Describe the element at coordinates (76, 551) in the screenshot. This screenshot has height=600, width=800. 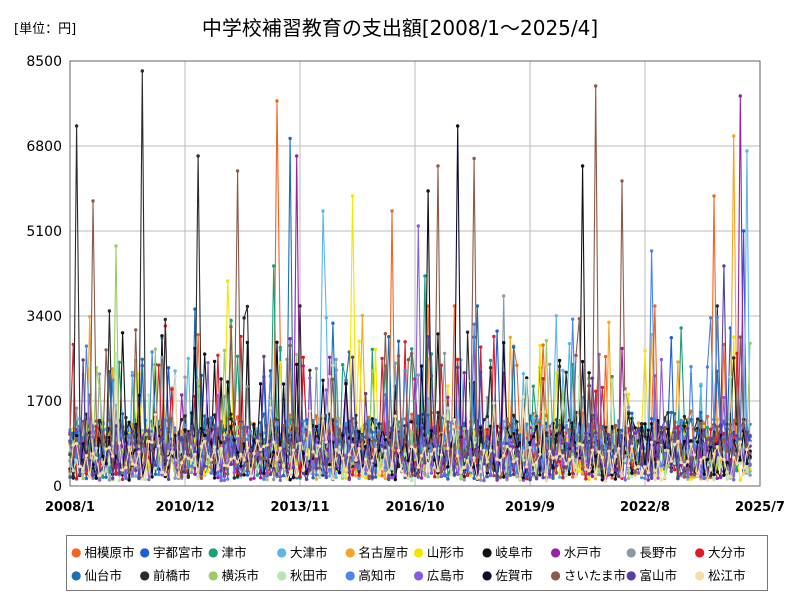
I see `legend-marker-icon: ●` at that location.